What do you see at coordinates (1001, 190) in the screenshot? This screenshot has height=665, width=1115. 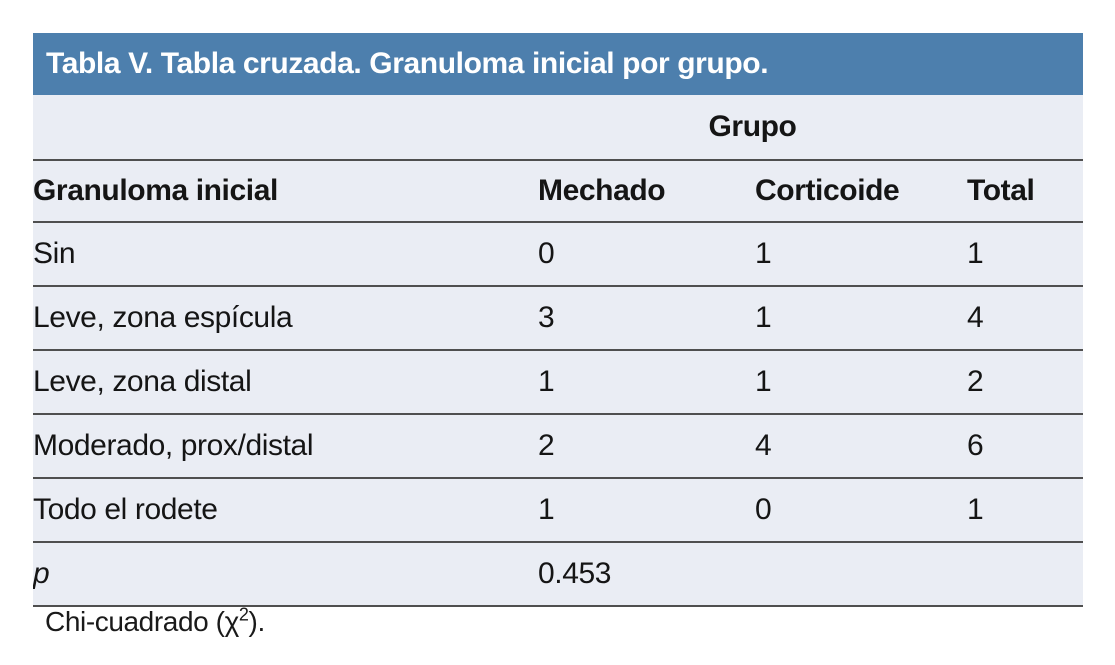 I see `column-header-total: Total` at bounding box center [1001, 190].